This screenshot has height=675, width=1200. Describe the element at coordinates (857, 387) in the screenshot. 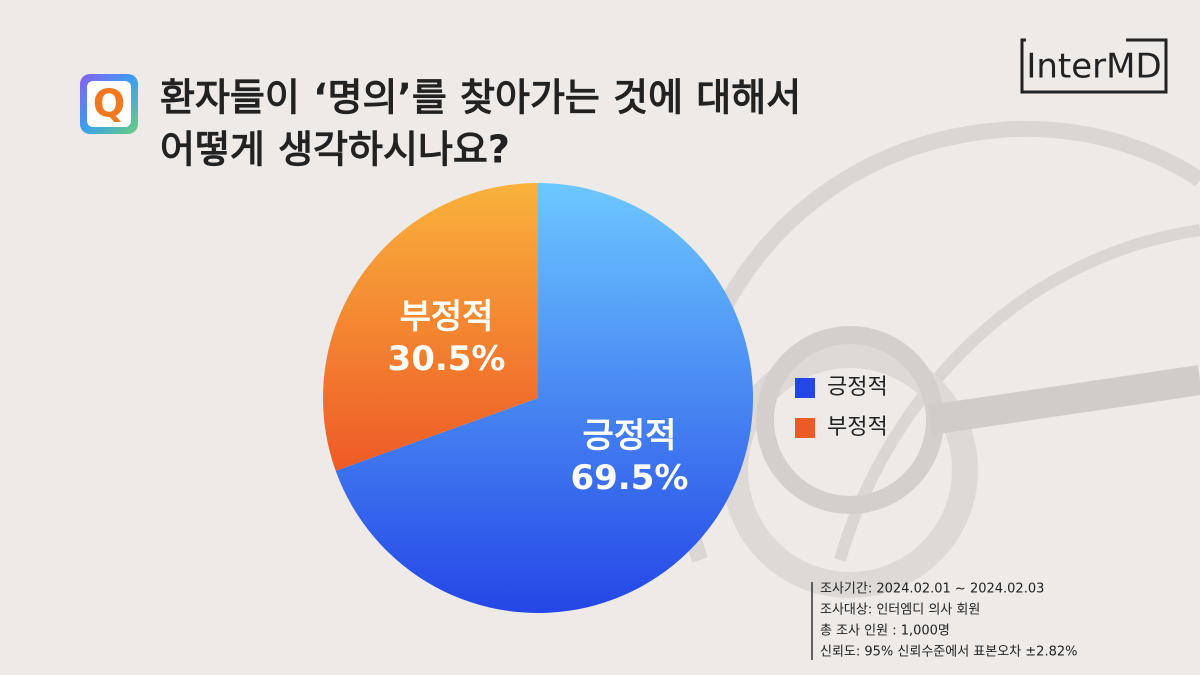

I see `legend-label: 긍정적` at that location.